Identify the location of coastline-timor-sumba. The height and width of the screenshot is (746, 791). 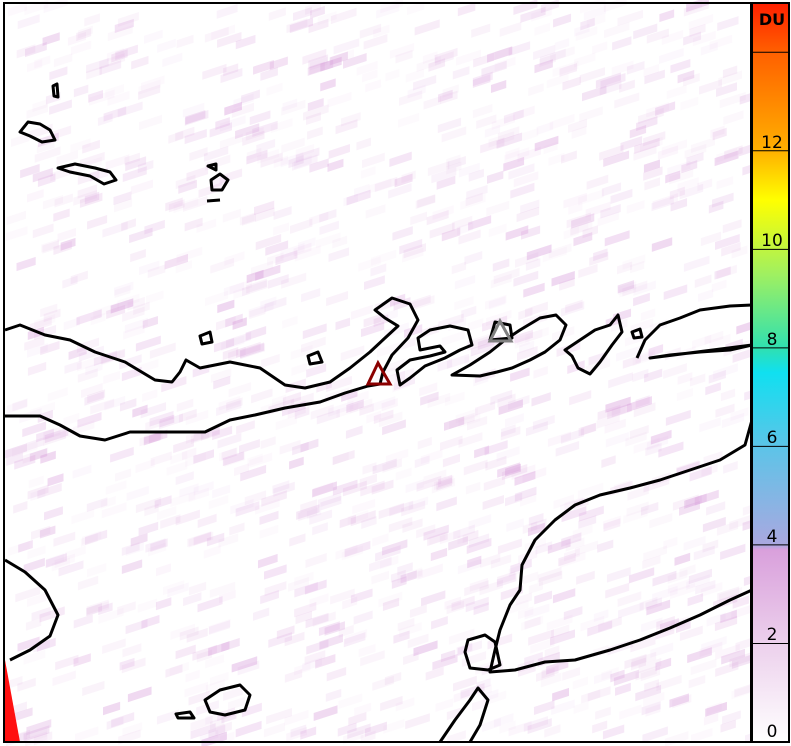
(621, 546).